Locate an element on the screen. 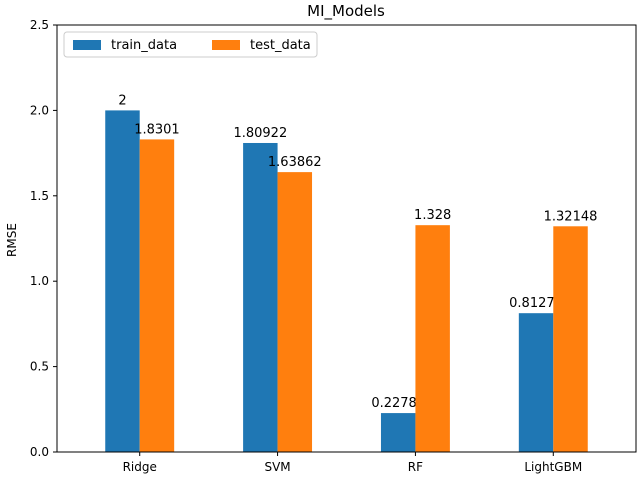 This screenshot has width=640, height=480. data-label: 2 is located at coordinates (122, 100).